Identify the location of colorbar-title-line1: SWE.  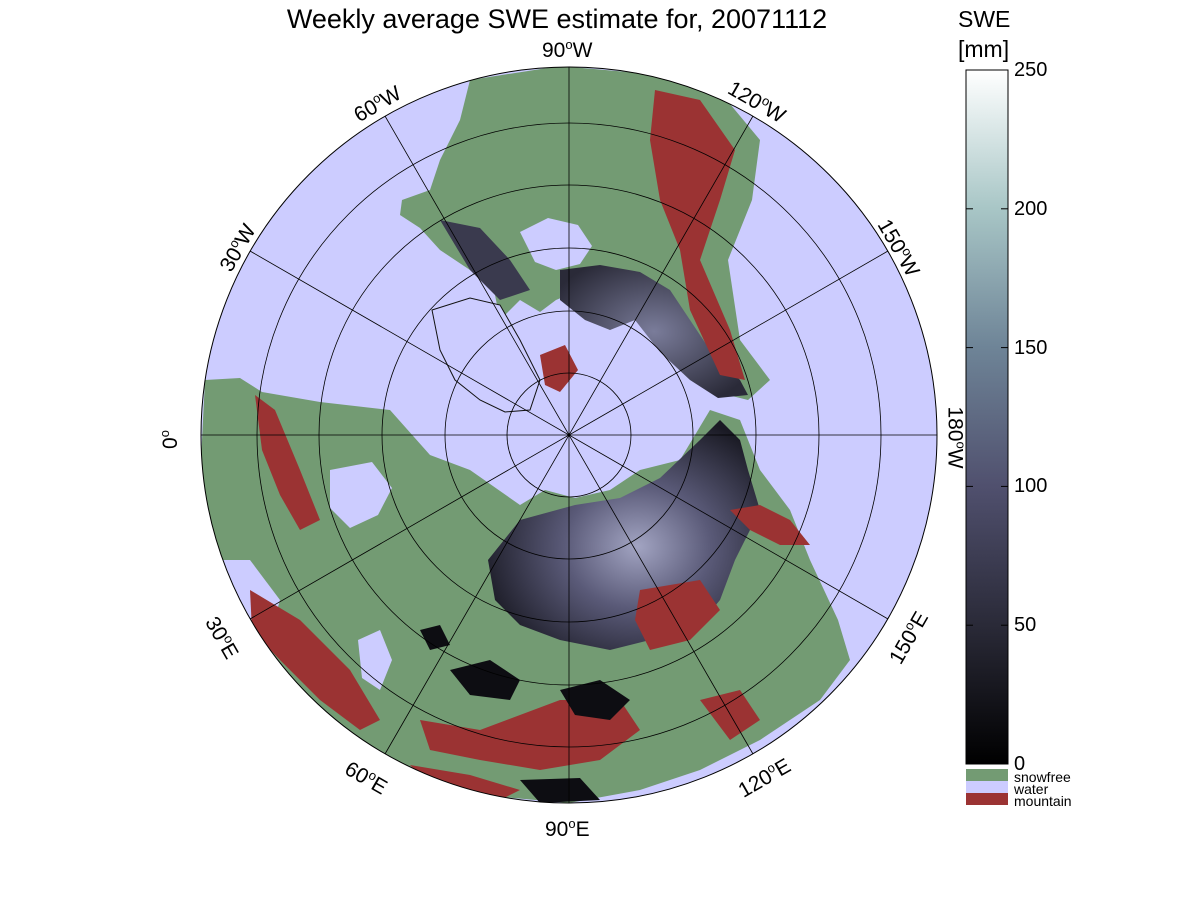
(984, 19).